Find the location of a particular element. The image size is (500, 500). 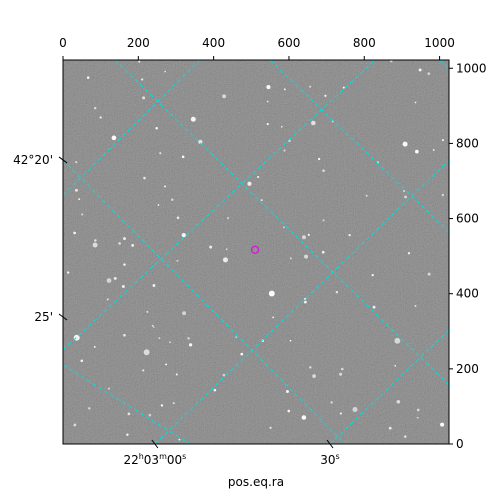

dec-tick-label: 42°20' is located at coordinates (33, 160).